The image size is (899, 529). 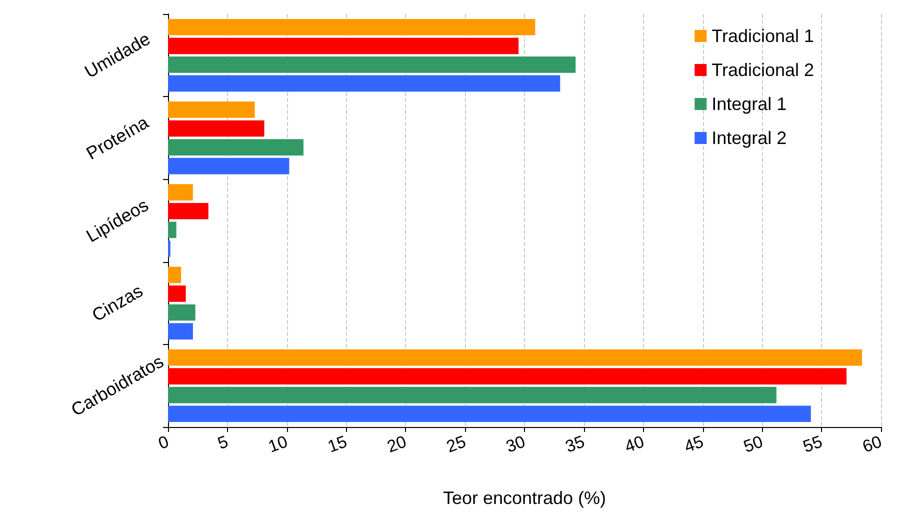 I want to click on x-tick-label: 25, so click(x=456, y=444).